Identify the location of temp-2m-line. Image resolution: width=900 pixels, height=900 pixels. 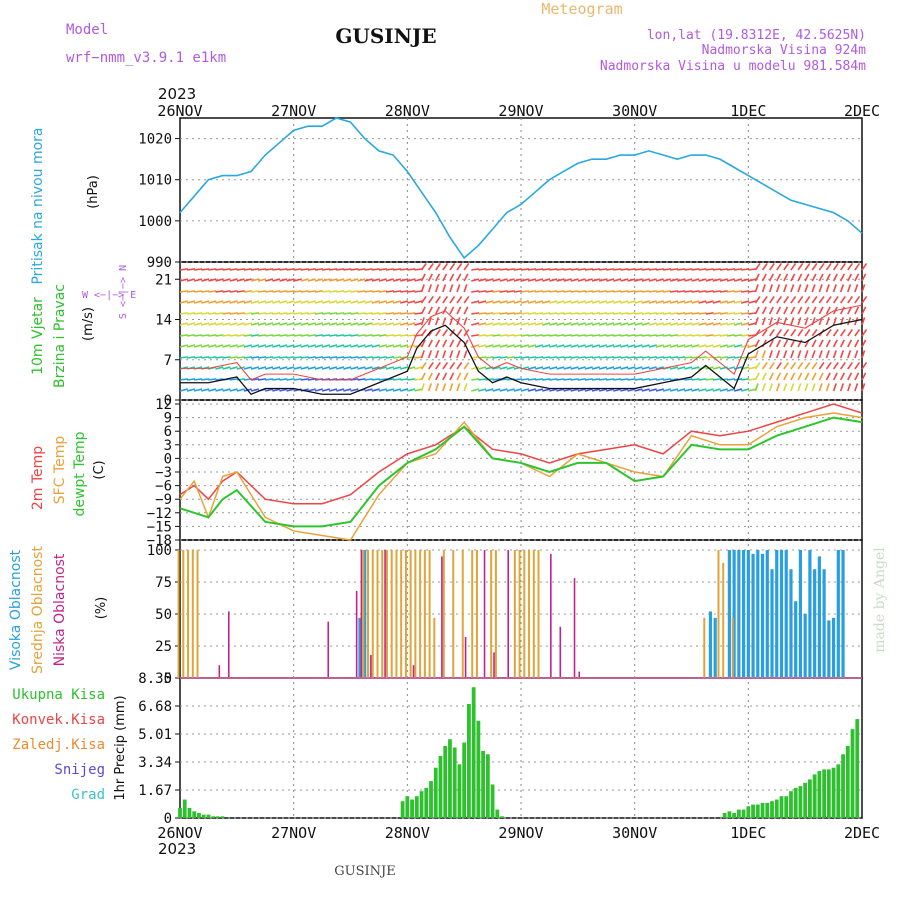
(521, 454).